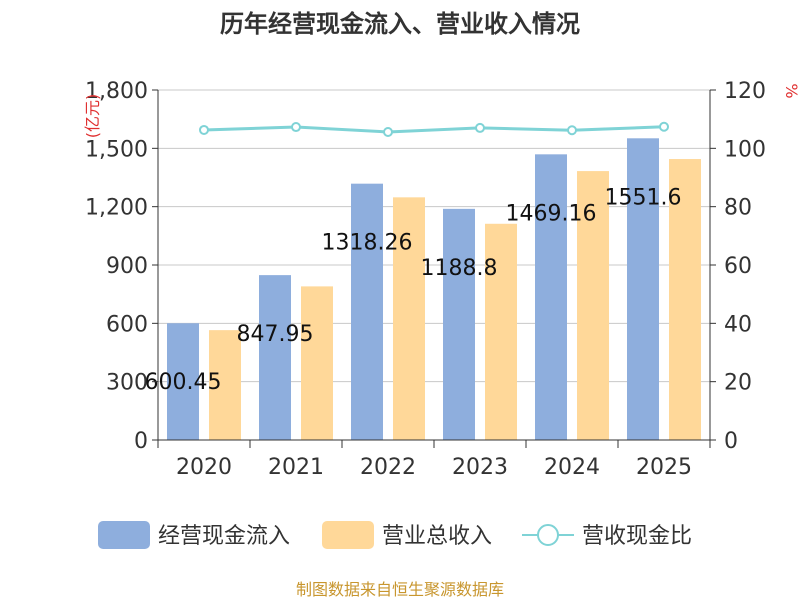 This screenshot has height=600, width=800. Describe the element at coordinates (745, 149) in the screenshot. I see `y-right-tick-label: 100` at that location.